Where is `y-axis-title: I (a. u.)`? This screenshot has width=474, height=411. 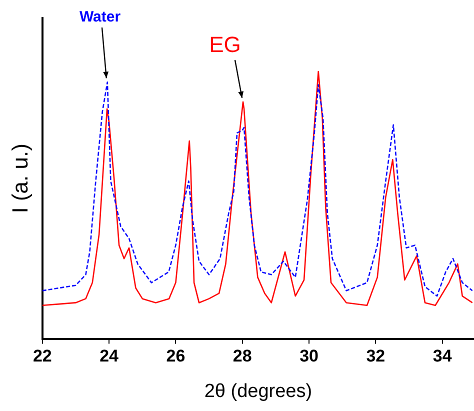 y-axis-title: I (a. u.) is located at coordinates (19, 179).